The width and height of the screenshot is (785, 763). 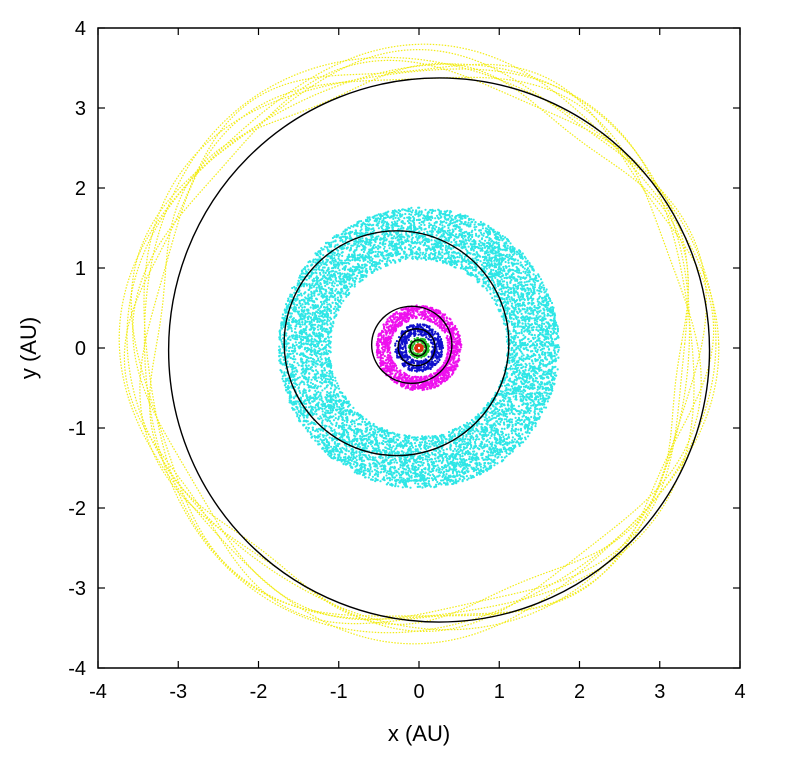 What do you see at coordinates (80, 109) in the screenshot?
I see `y-tick-label: 3` at bounding box center [80, 109].